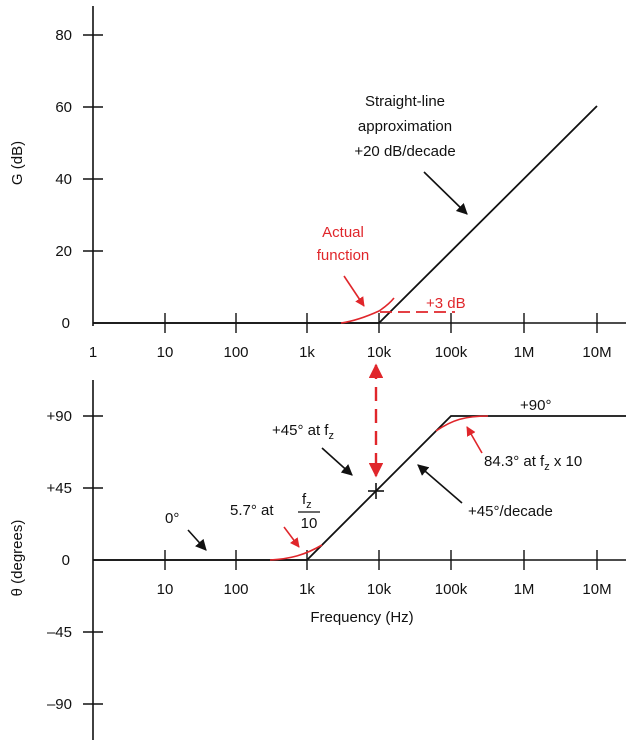  Describe the element at coordinates (165, 589) in the screenshot. I see `phase-x-tick-label: 10` at that location.